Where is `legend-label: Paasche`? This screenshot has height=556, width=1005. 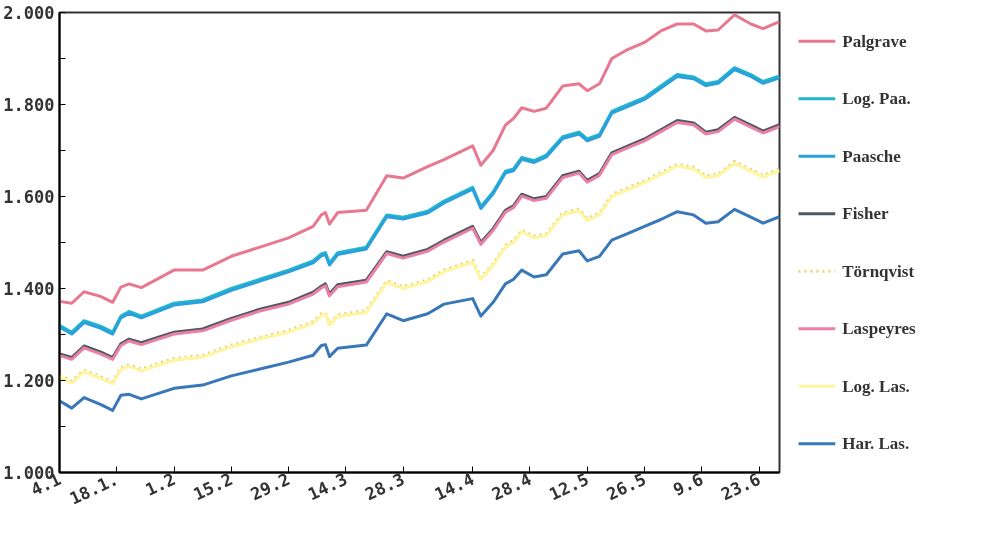 legend-label: Paasche is located at coordinates (872, 156).